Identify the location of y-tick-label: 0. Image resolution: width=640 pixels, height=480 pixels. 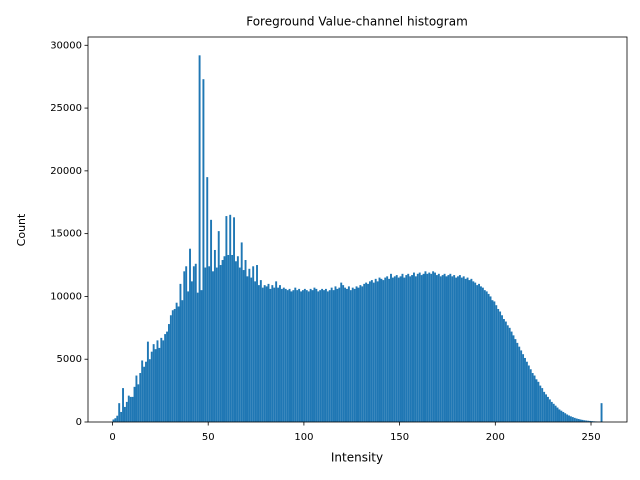
(79, 422).